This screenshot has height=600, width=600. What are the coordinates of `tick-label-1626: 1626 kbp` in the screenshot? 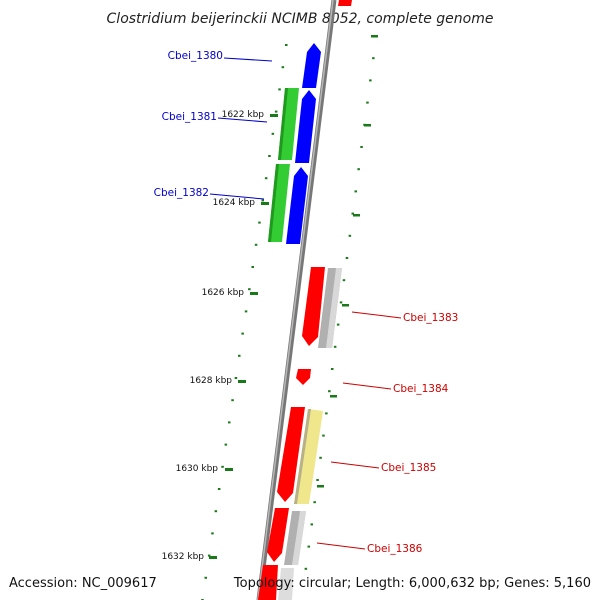 It's located at (223, 293).